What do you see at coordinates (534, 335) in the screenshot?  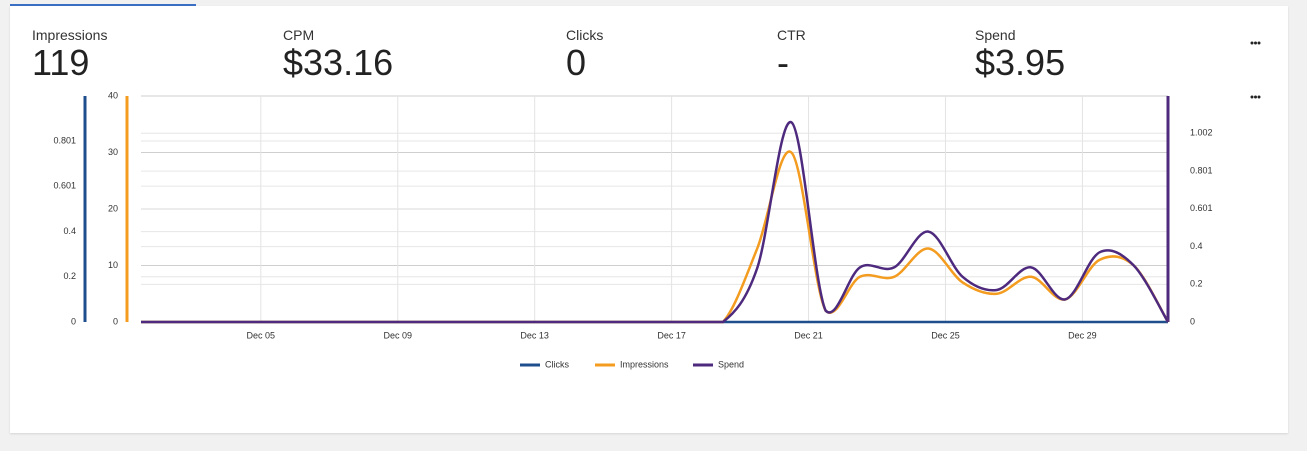 I see `x-tick-label: Dec 13` at bounding box center [534, 335].